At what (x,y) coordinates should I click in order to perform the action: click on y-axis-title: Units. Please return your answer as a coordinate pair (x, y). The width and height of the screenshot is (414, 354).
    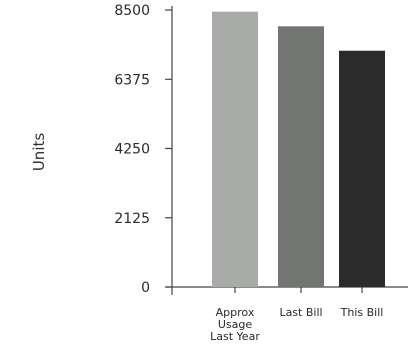
    Looking at the image, I should click on (39, 152).